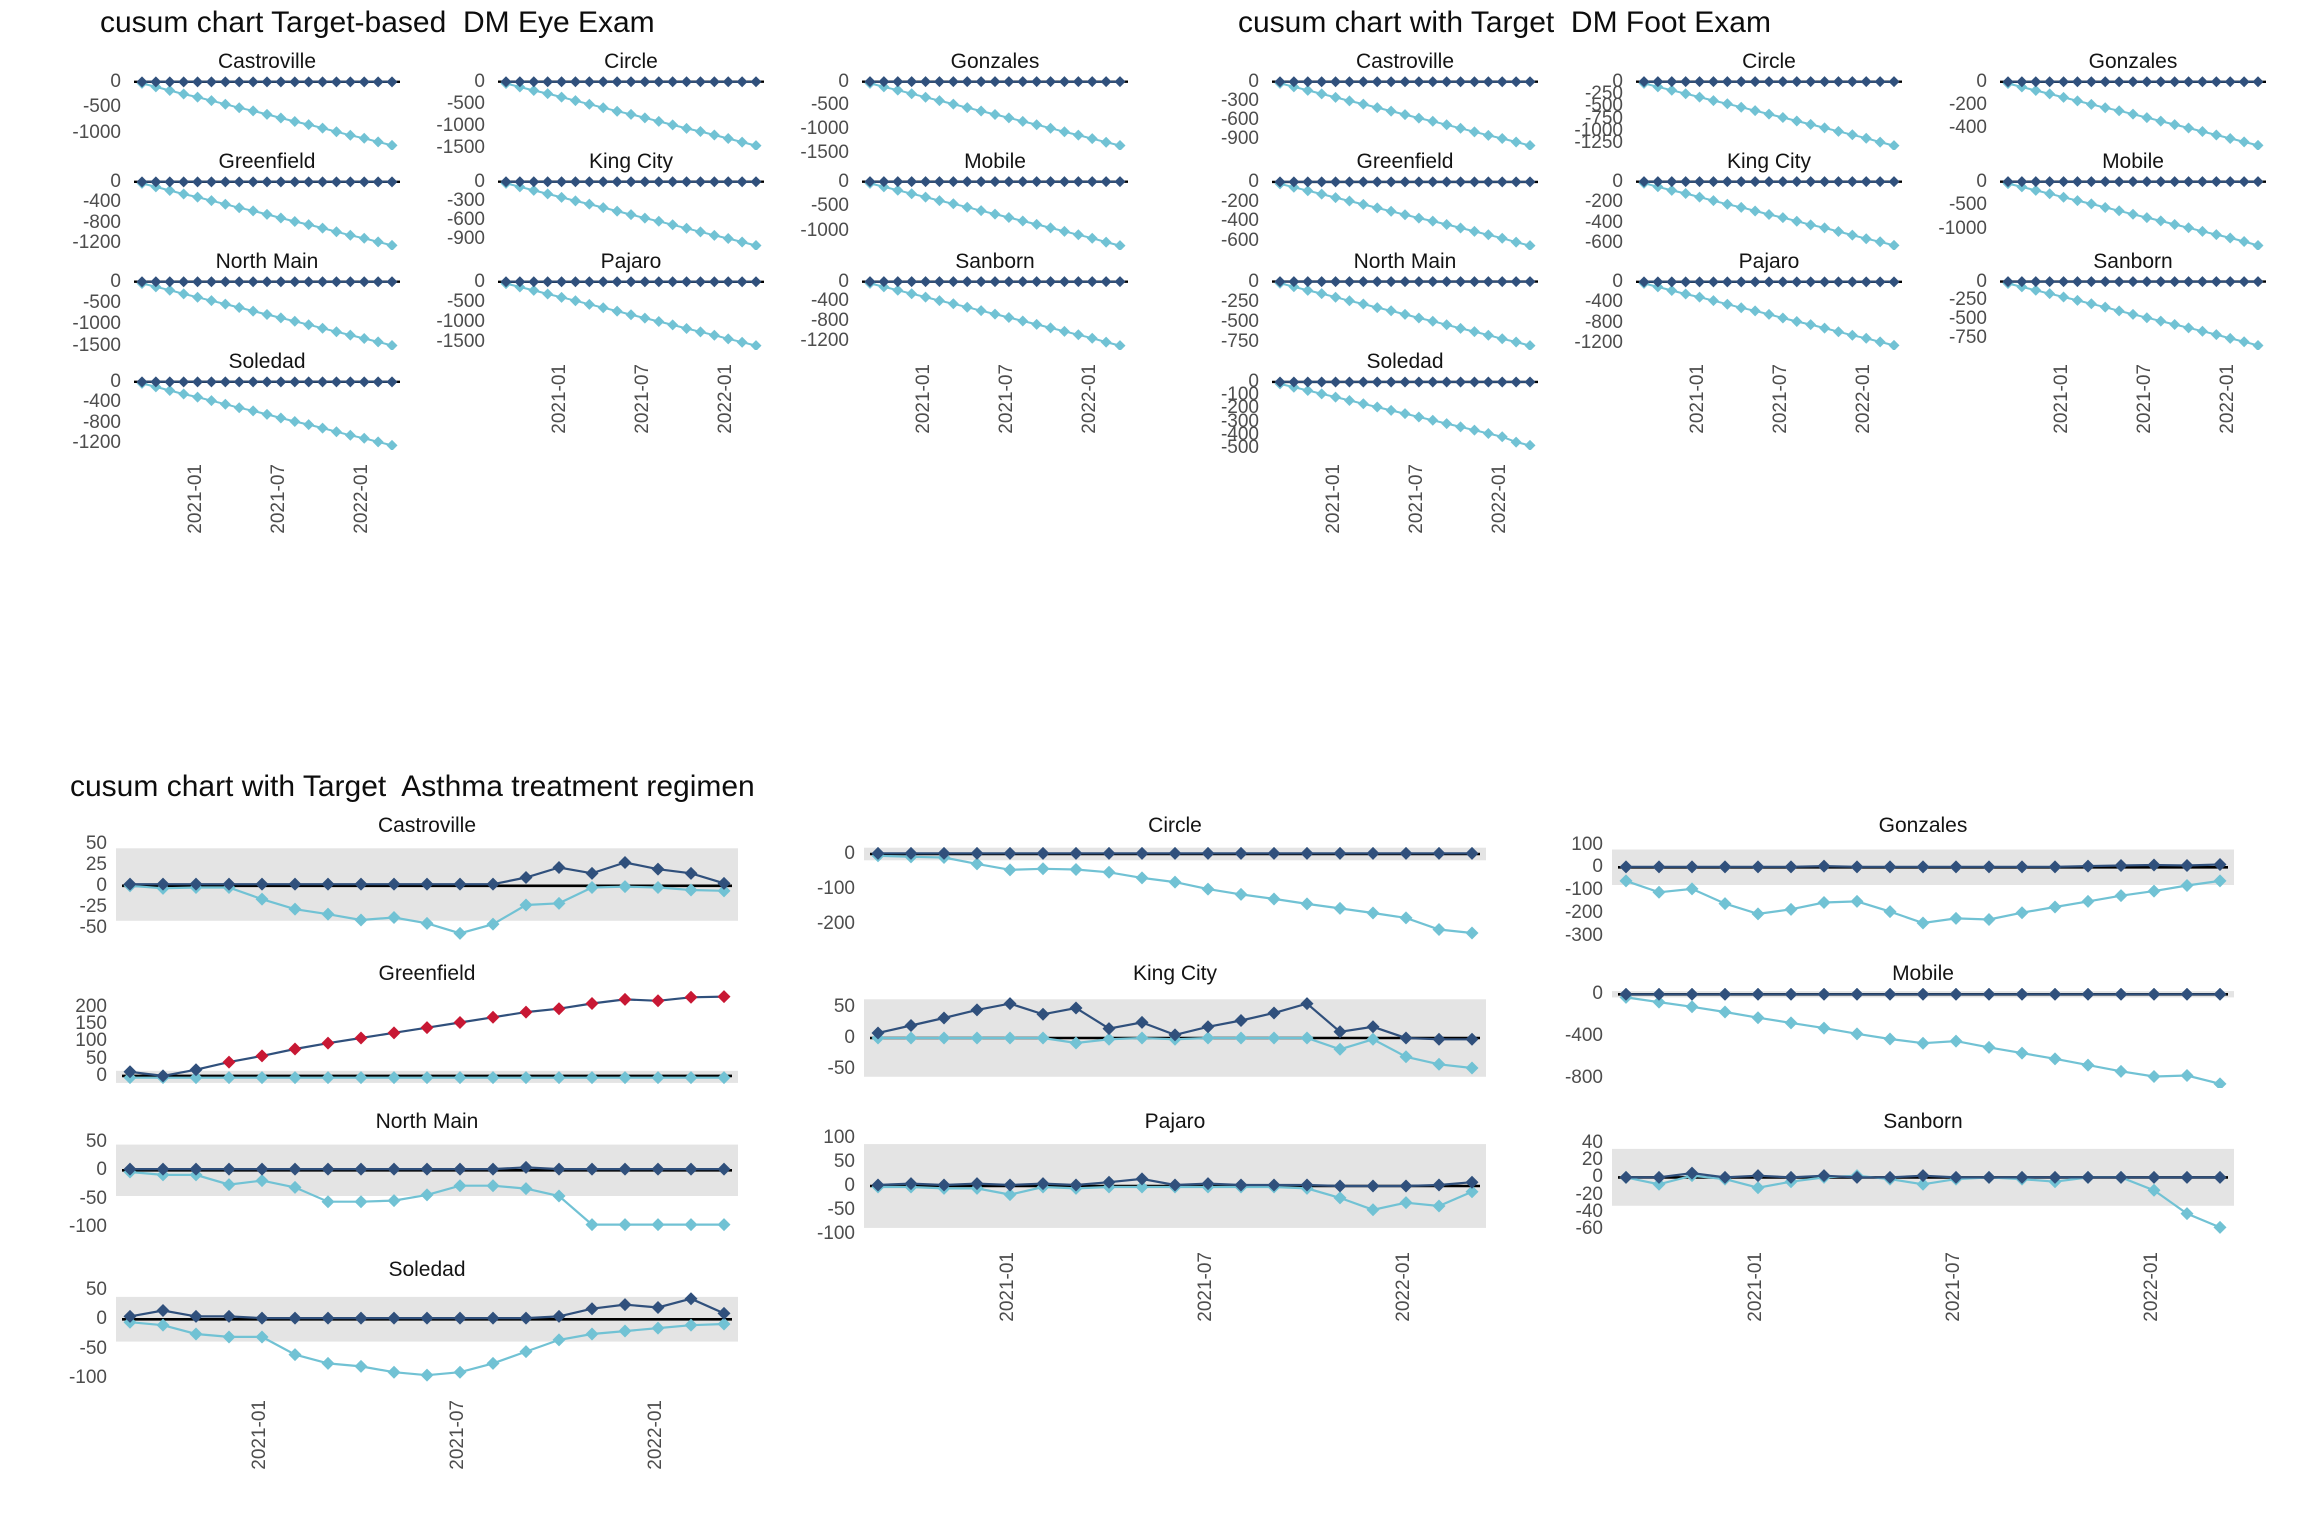  I want to click on facet-king-city: King City 0 -300 -600 -900, so click(604, 200).